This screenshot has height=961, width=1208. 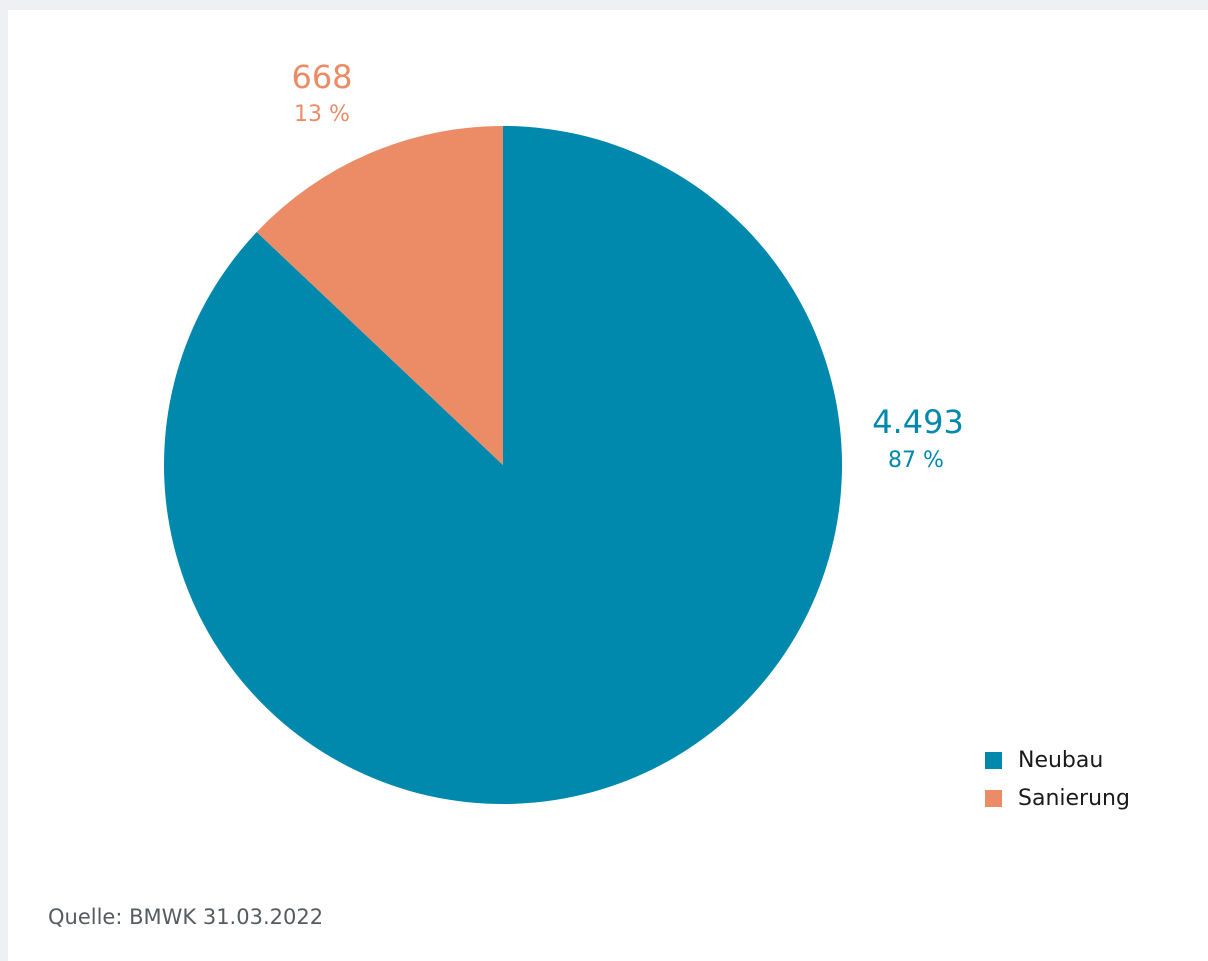 I want to click on pie-slice-sanierung, so click(x=379, y=295).